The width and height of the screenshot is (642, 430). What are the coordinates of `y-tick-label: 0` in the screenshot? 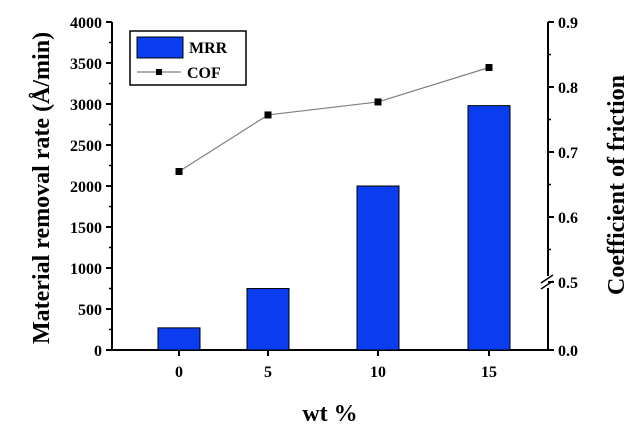 It's located at (98, 351).